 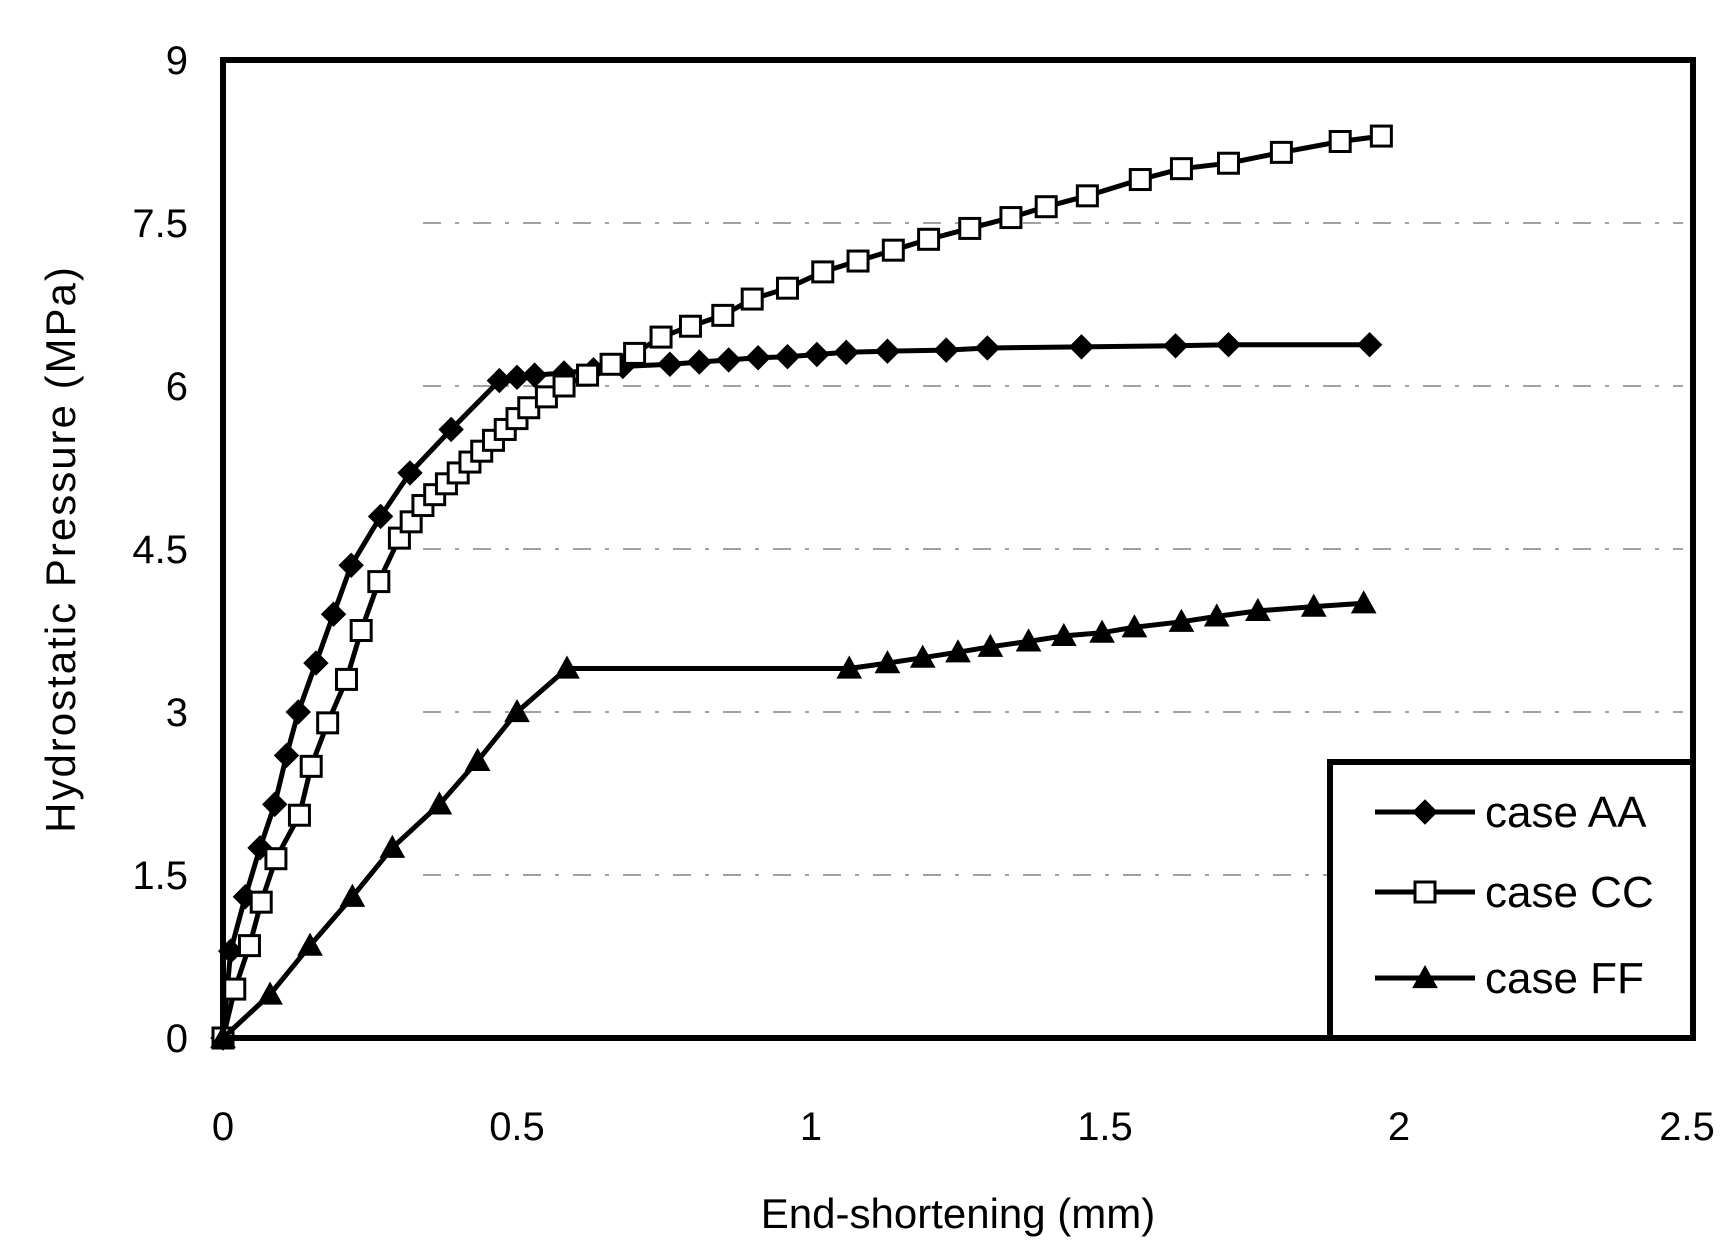 I want to click on x-axis-ticks: 0 0.5 1 1.5 2 2.5, so click(x=963, y=1127).